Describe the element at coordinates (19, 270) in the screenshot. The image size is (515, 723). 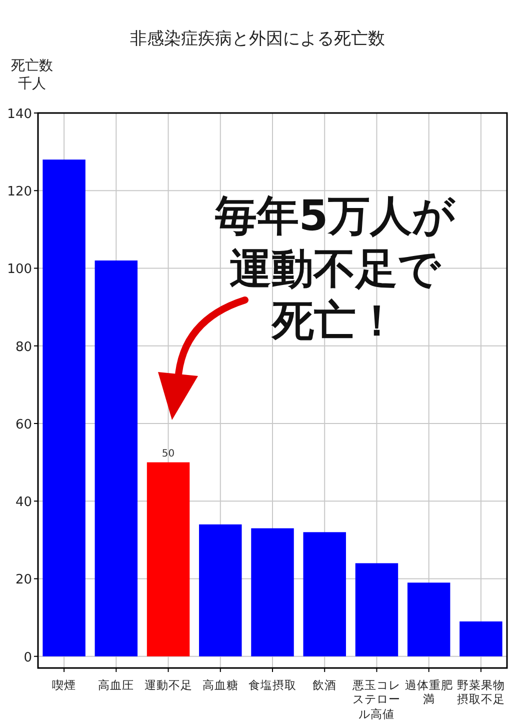
I see `y-tick-label: 100` at that location.